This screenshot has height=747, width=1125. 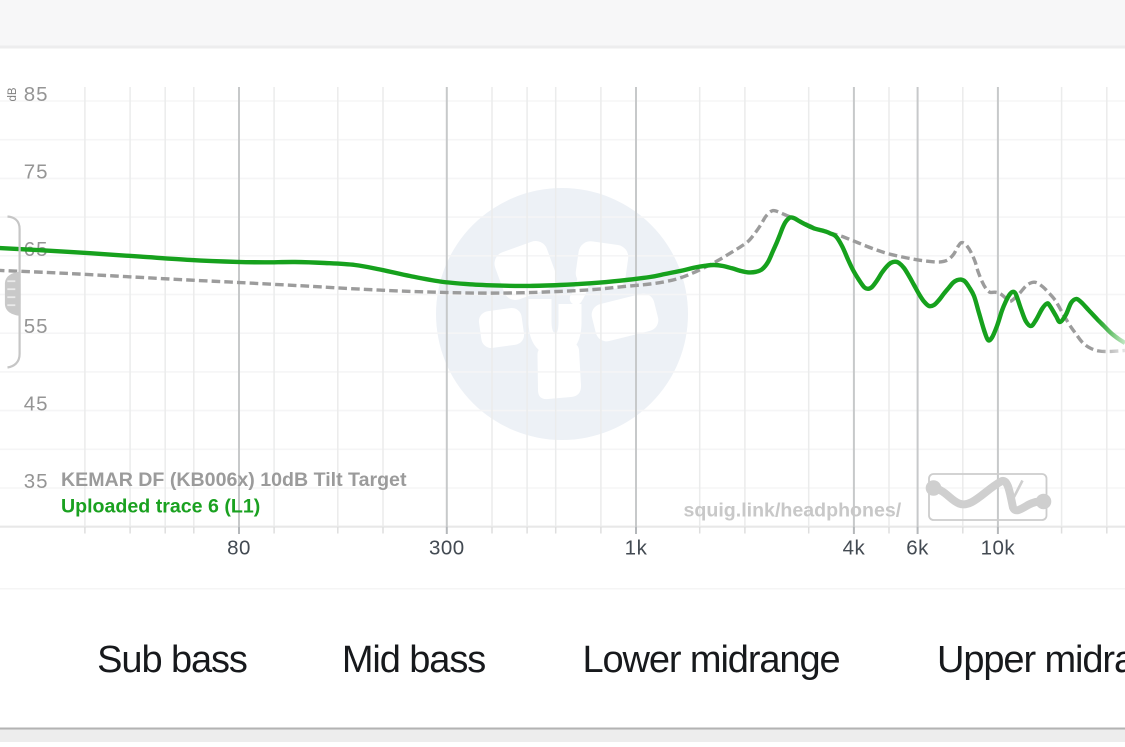 What do you see at coordinates (36, 404) in the screenshot?
I see `svg-text: 45` at bounding box center [36, 404].